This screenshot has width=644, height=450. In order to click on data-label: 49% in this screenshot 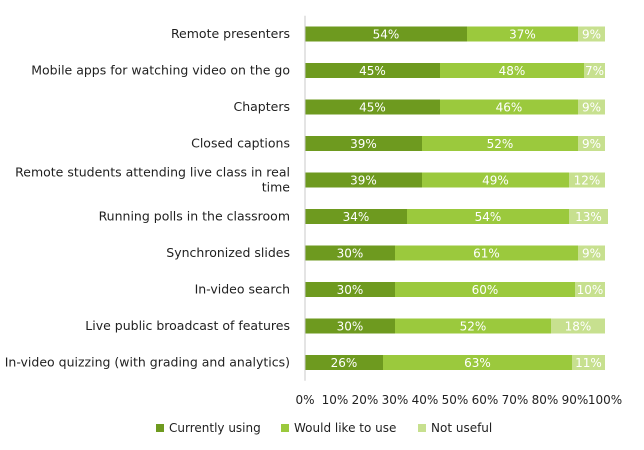, I will do `click(495, 181)`.